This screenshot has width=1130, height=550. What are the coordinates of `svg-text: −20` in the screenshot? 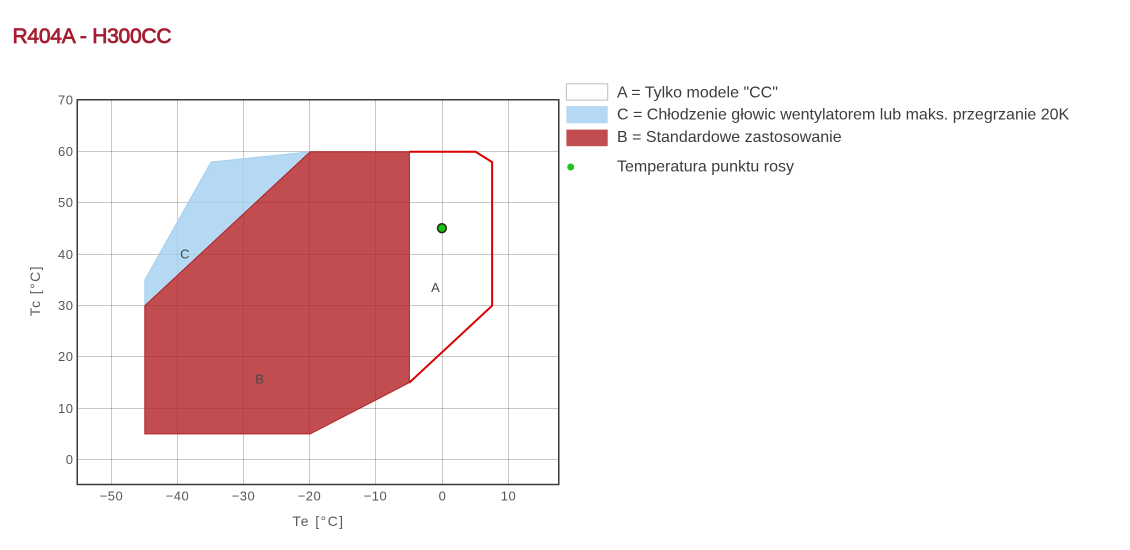 It's located at (310, 495).